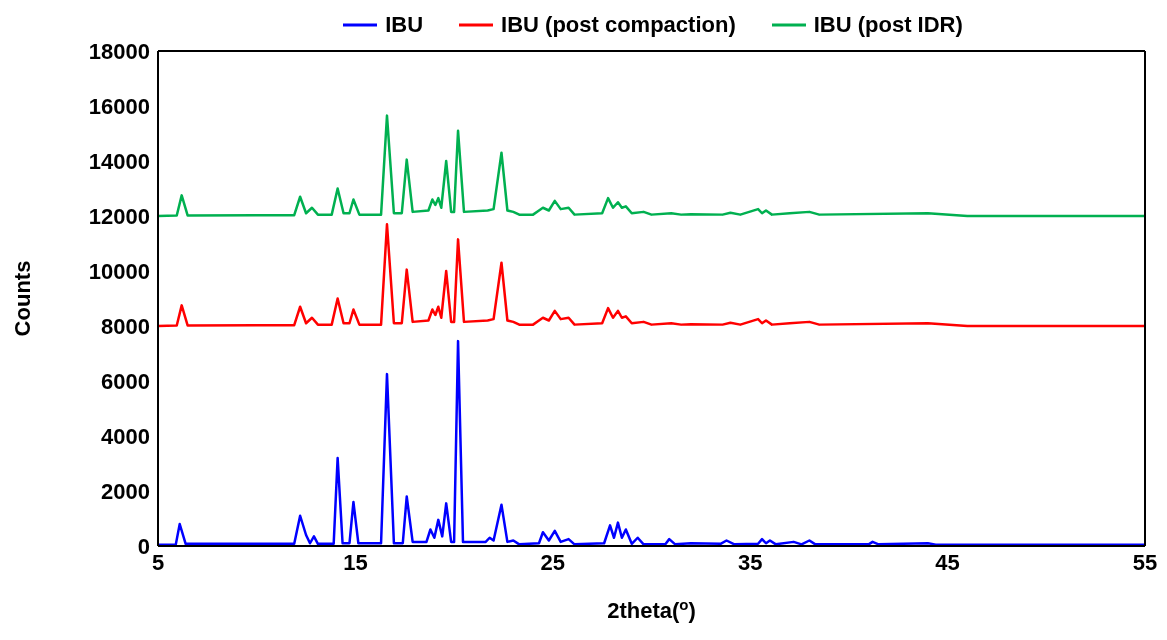 Image resolution: width=1167 pixels, height=640 pixels. I want to click on x-axis-title: 2theta($^{o}$), so click(651, 609).